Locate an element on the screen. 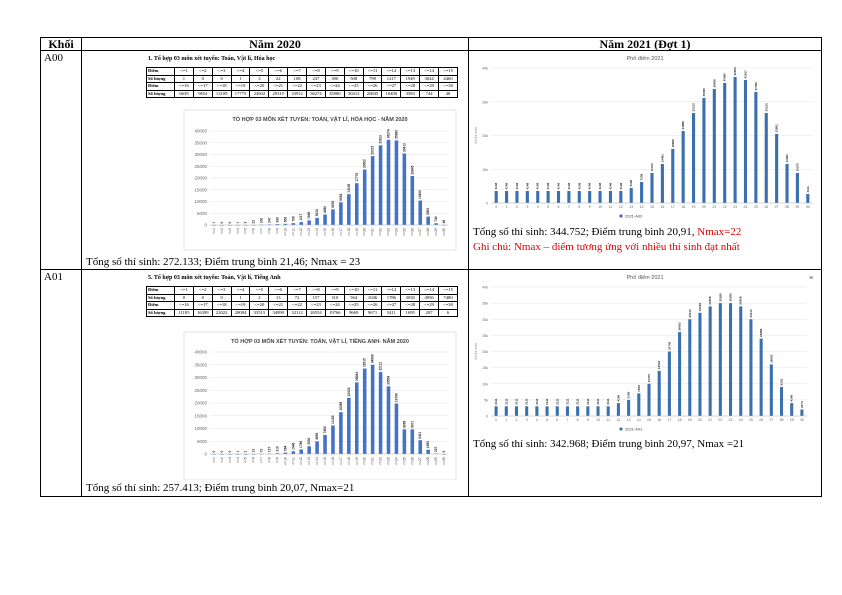  category-label: 7 is located at coordinates (567, 420).